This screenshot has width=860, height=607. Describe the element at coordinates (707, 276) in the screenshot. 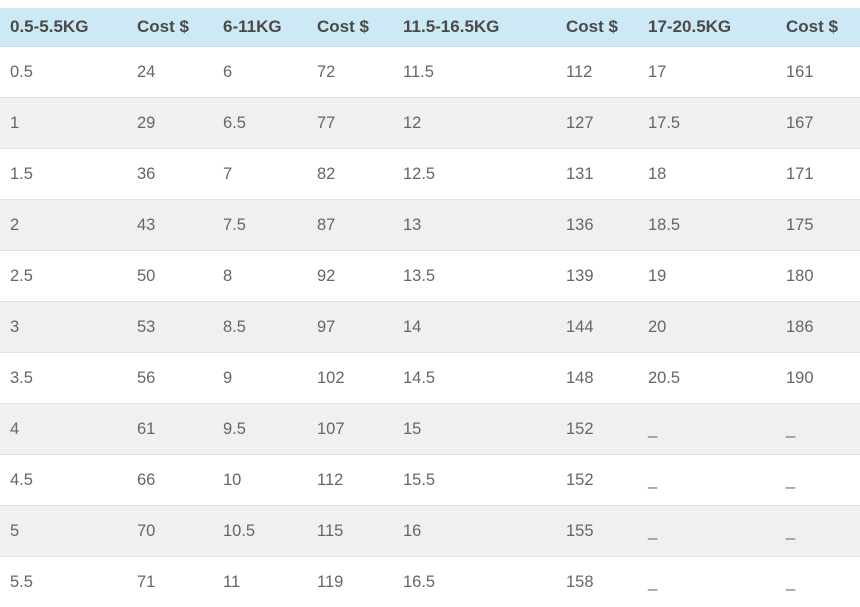

I see `table-cell: 19` at that location.